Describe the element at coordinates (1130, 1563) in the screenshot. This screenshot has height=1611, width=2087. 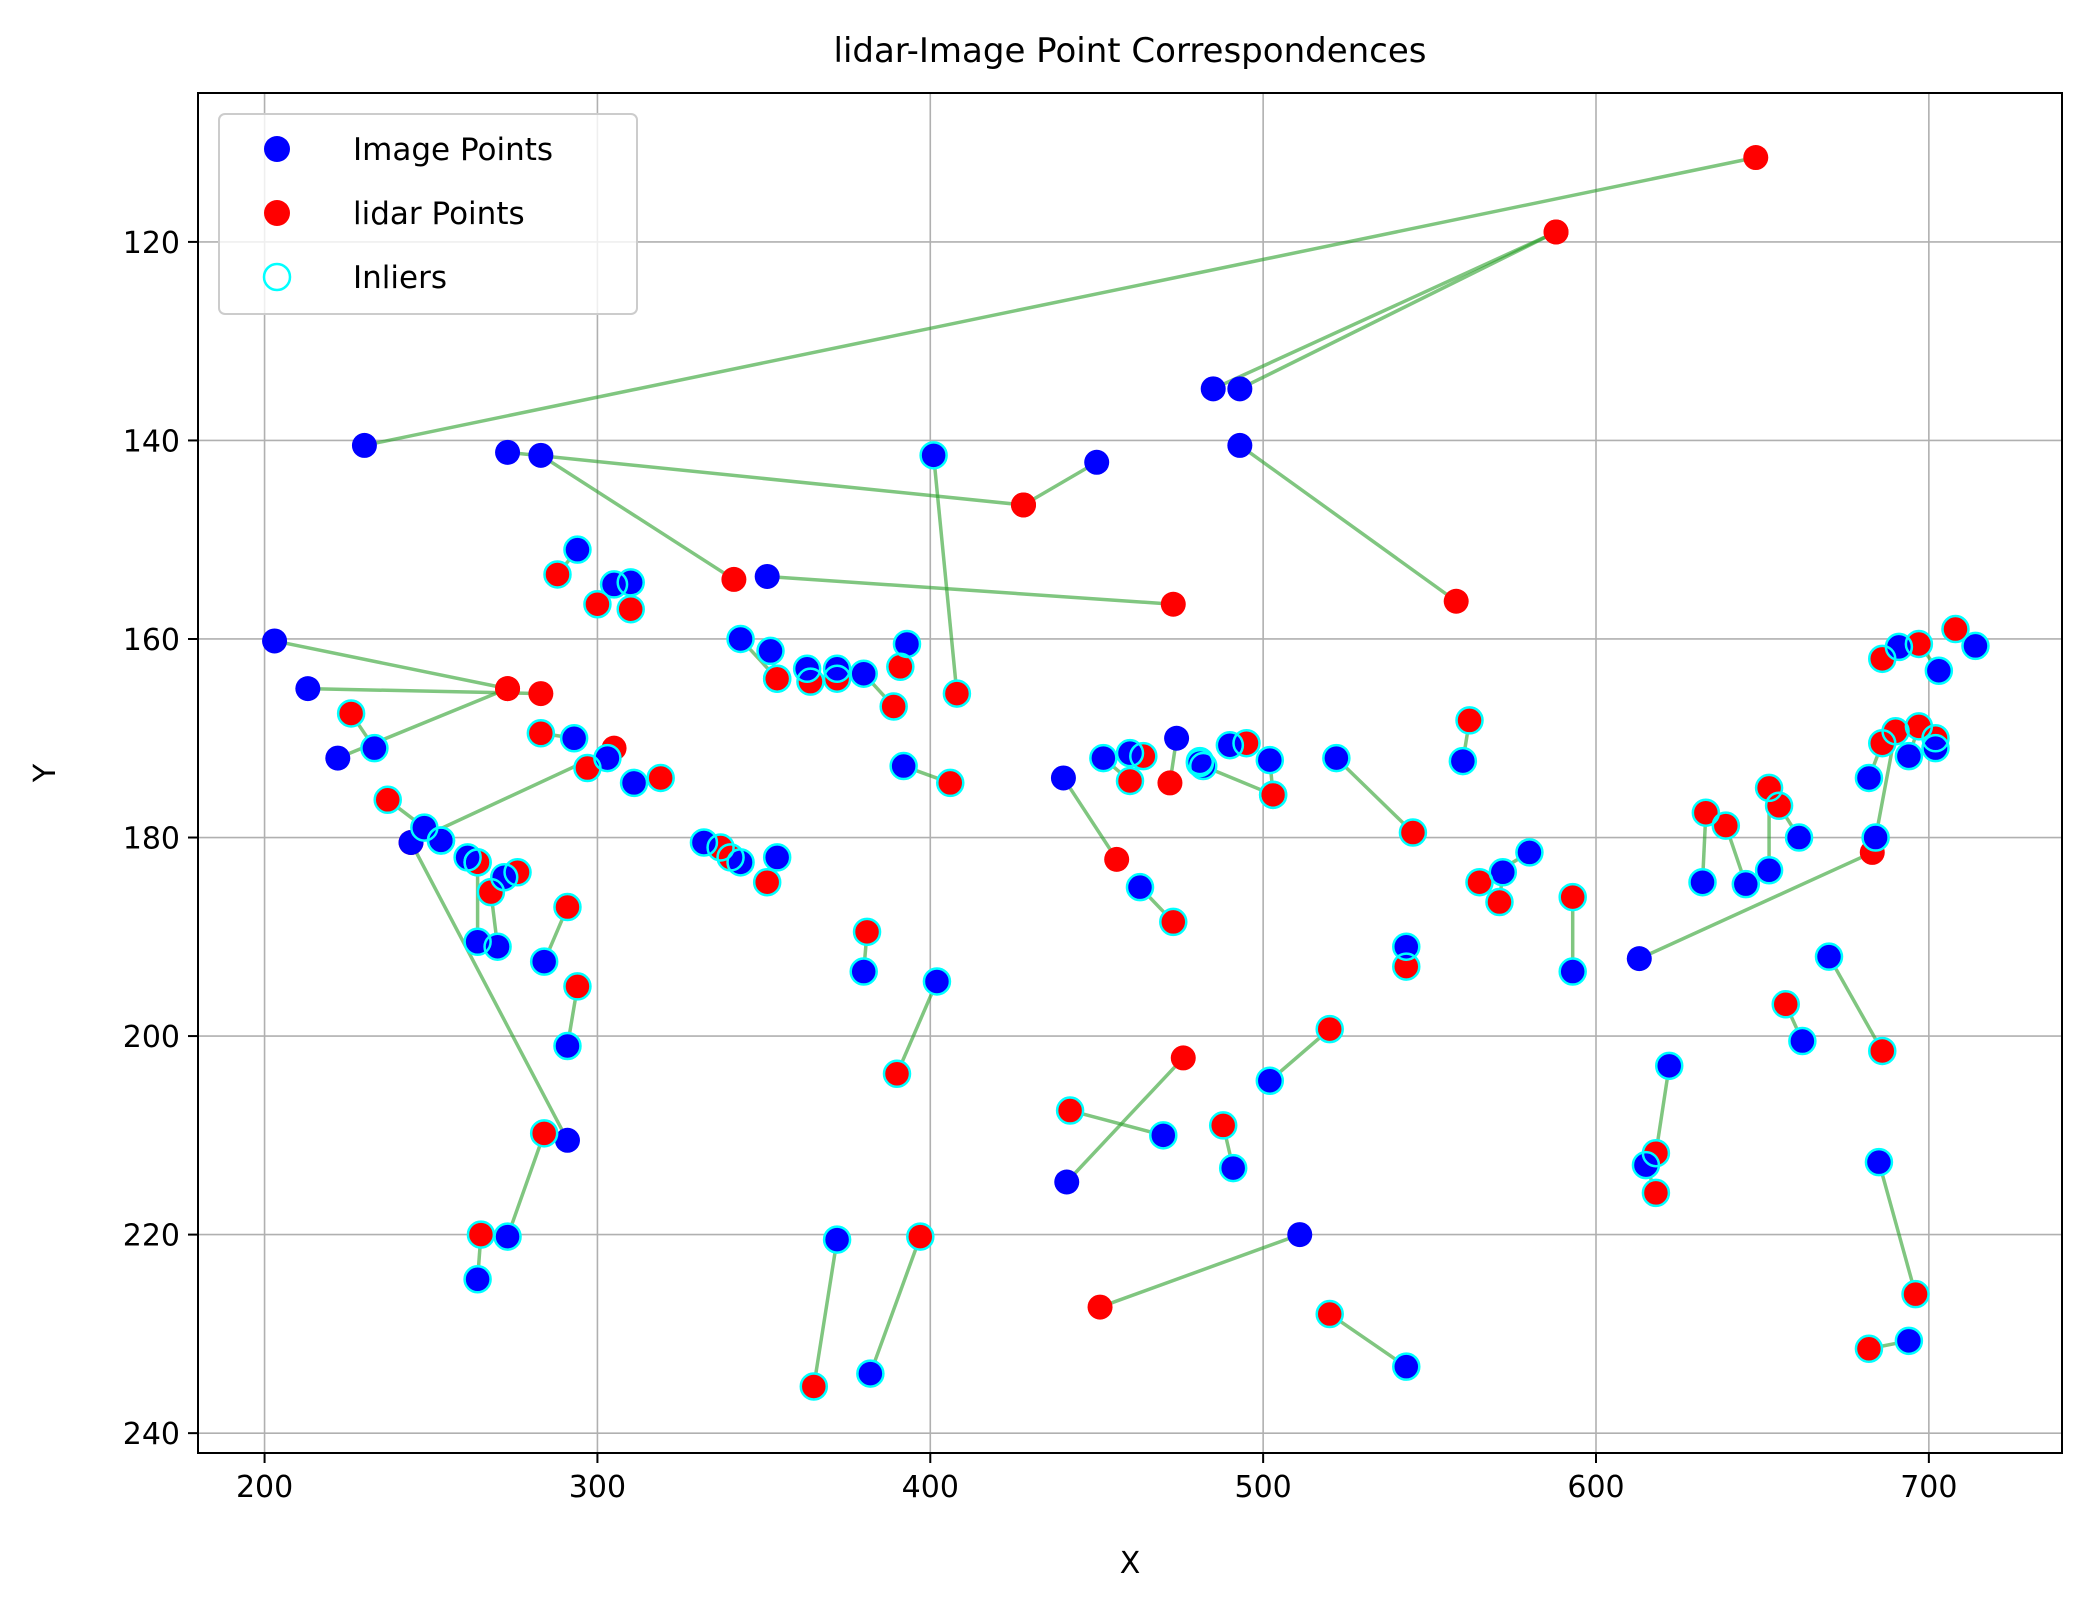
I see `x-axis-label: X` at that location.